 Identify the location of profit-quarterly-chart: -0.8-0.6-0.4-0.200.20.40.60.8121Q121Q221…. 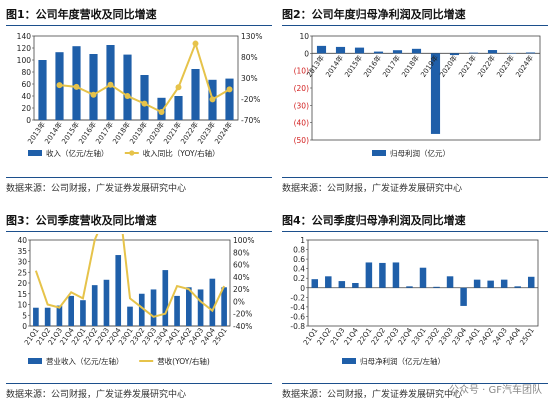
(414, 301).